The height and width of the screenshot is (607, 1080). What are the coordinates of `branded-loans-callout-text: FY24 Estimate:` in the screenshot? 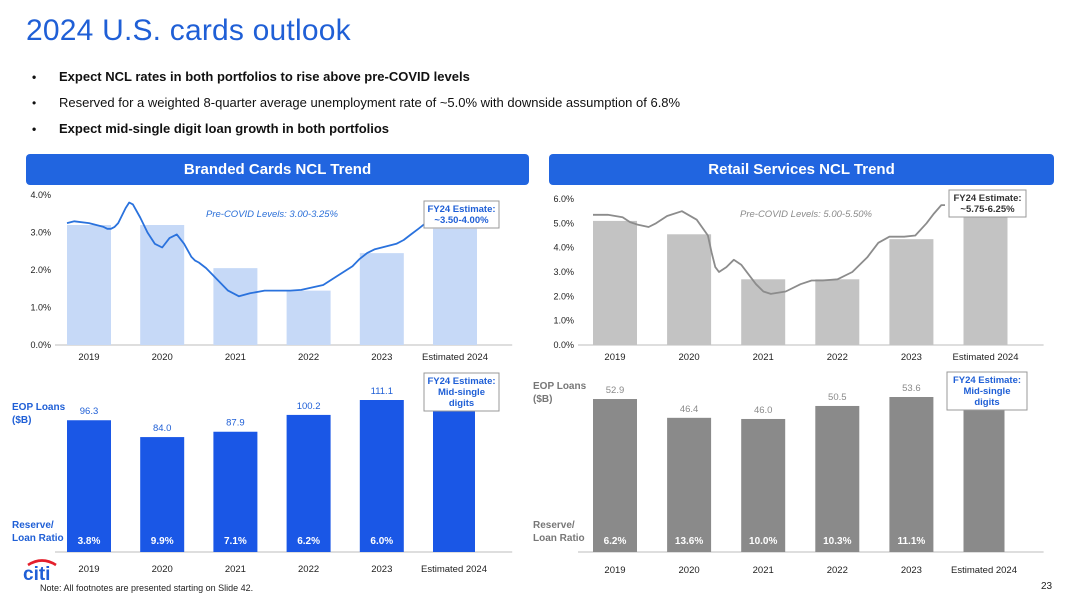 It's located at (461, 381).